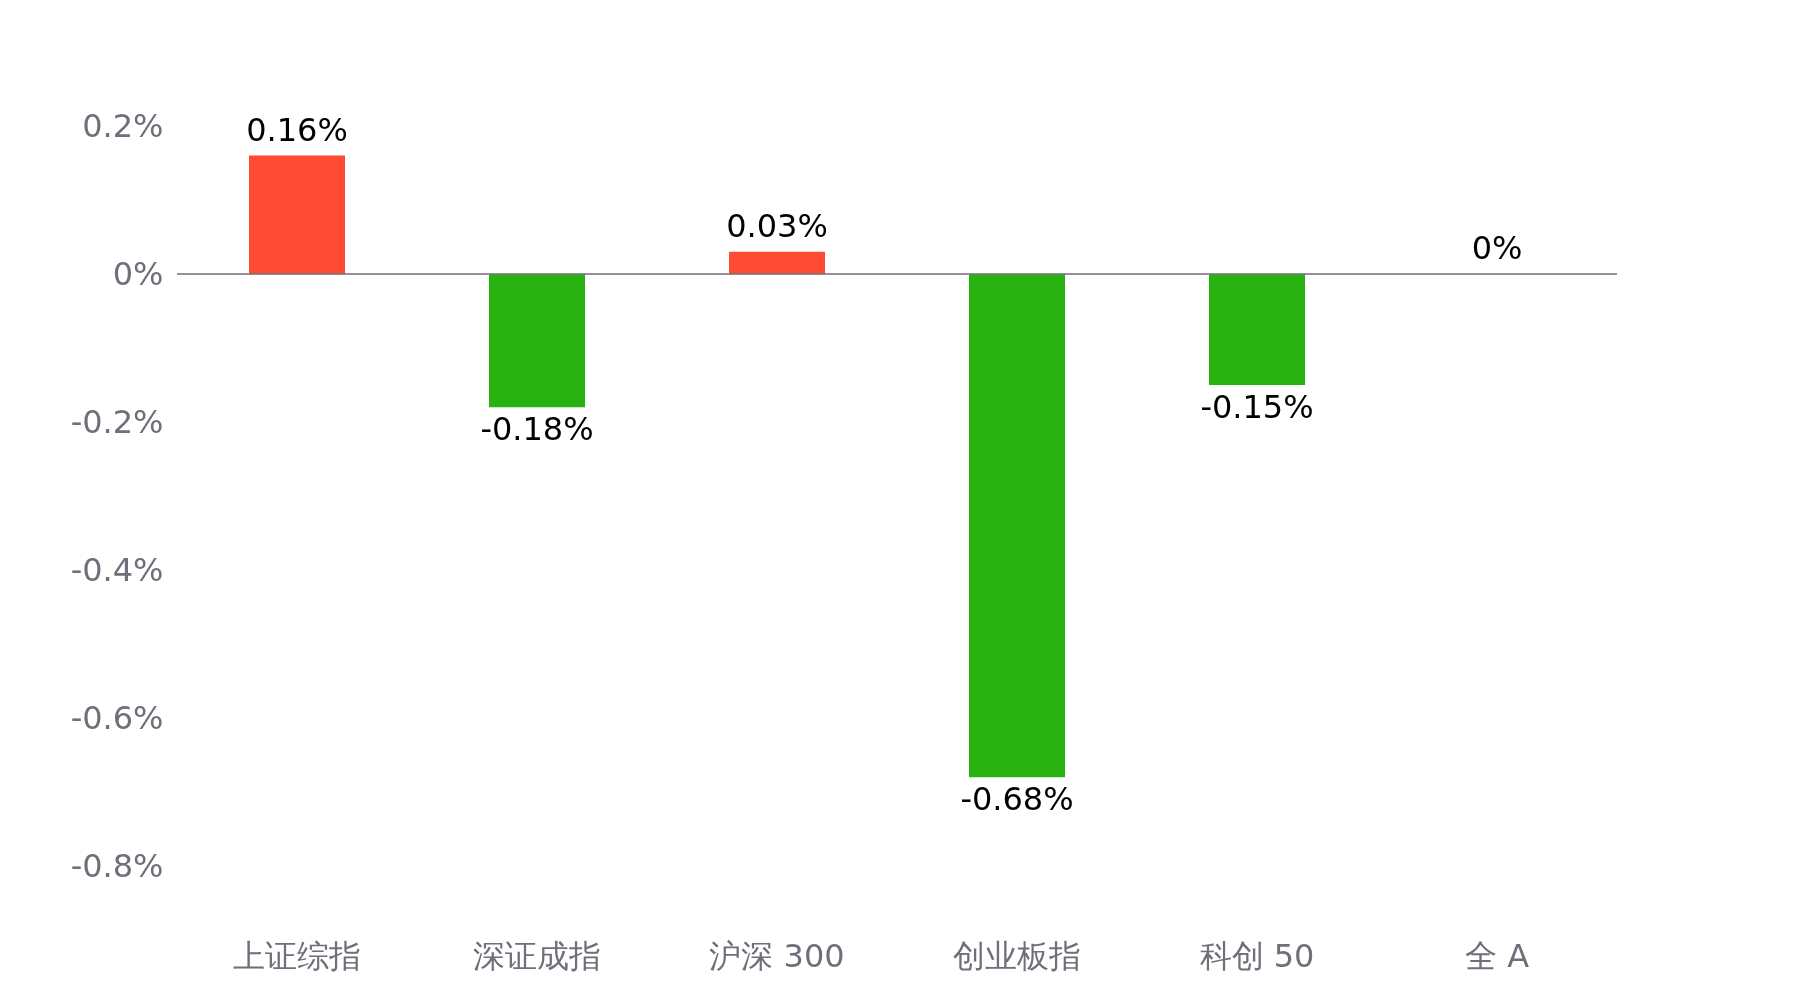 This screenshot has height=1000, width=1800. Describe the element at coordinates (537, 429) in the screenshot. I see `data-label: -0.18%` at that location.